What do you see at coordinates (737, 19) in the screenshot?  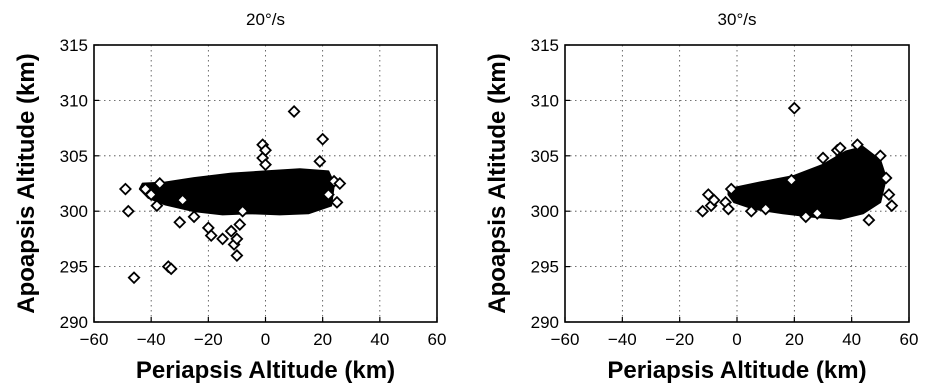 I see `chart-title: 30°/s` at bounding box center [737, 19].